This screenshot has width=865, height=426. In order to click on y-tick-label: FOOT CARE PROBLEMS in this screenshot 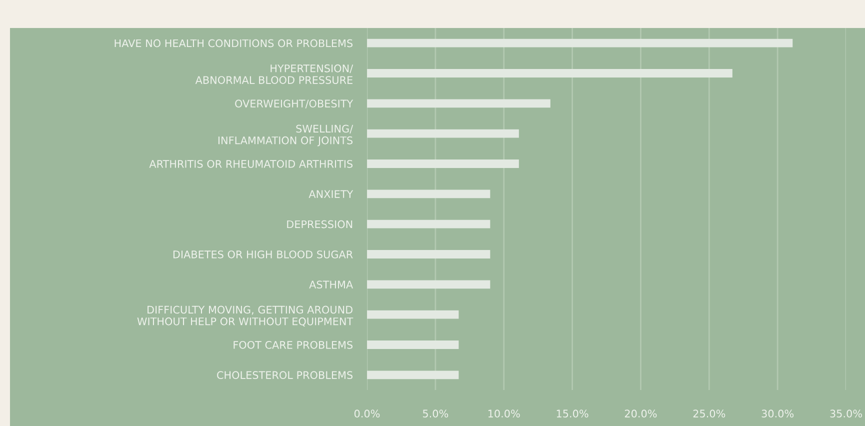, I will do `click(293, 344)`.